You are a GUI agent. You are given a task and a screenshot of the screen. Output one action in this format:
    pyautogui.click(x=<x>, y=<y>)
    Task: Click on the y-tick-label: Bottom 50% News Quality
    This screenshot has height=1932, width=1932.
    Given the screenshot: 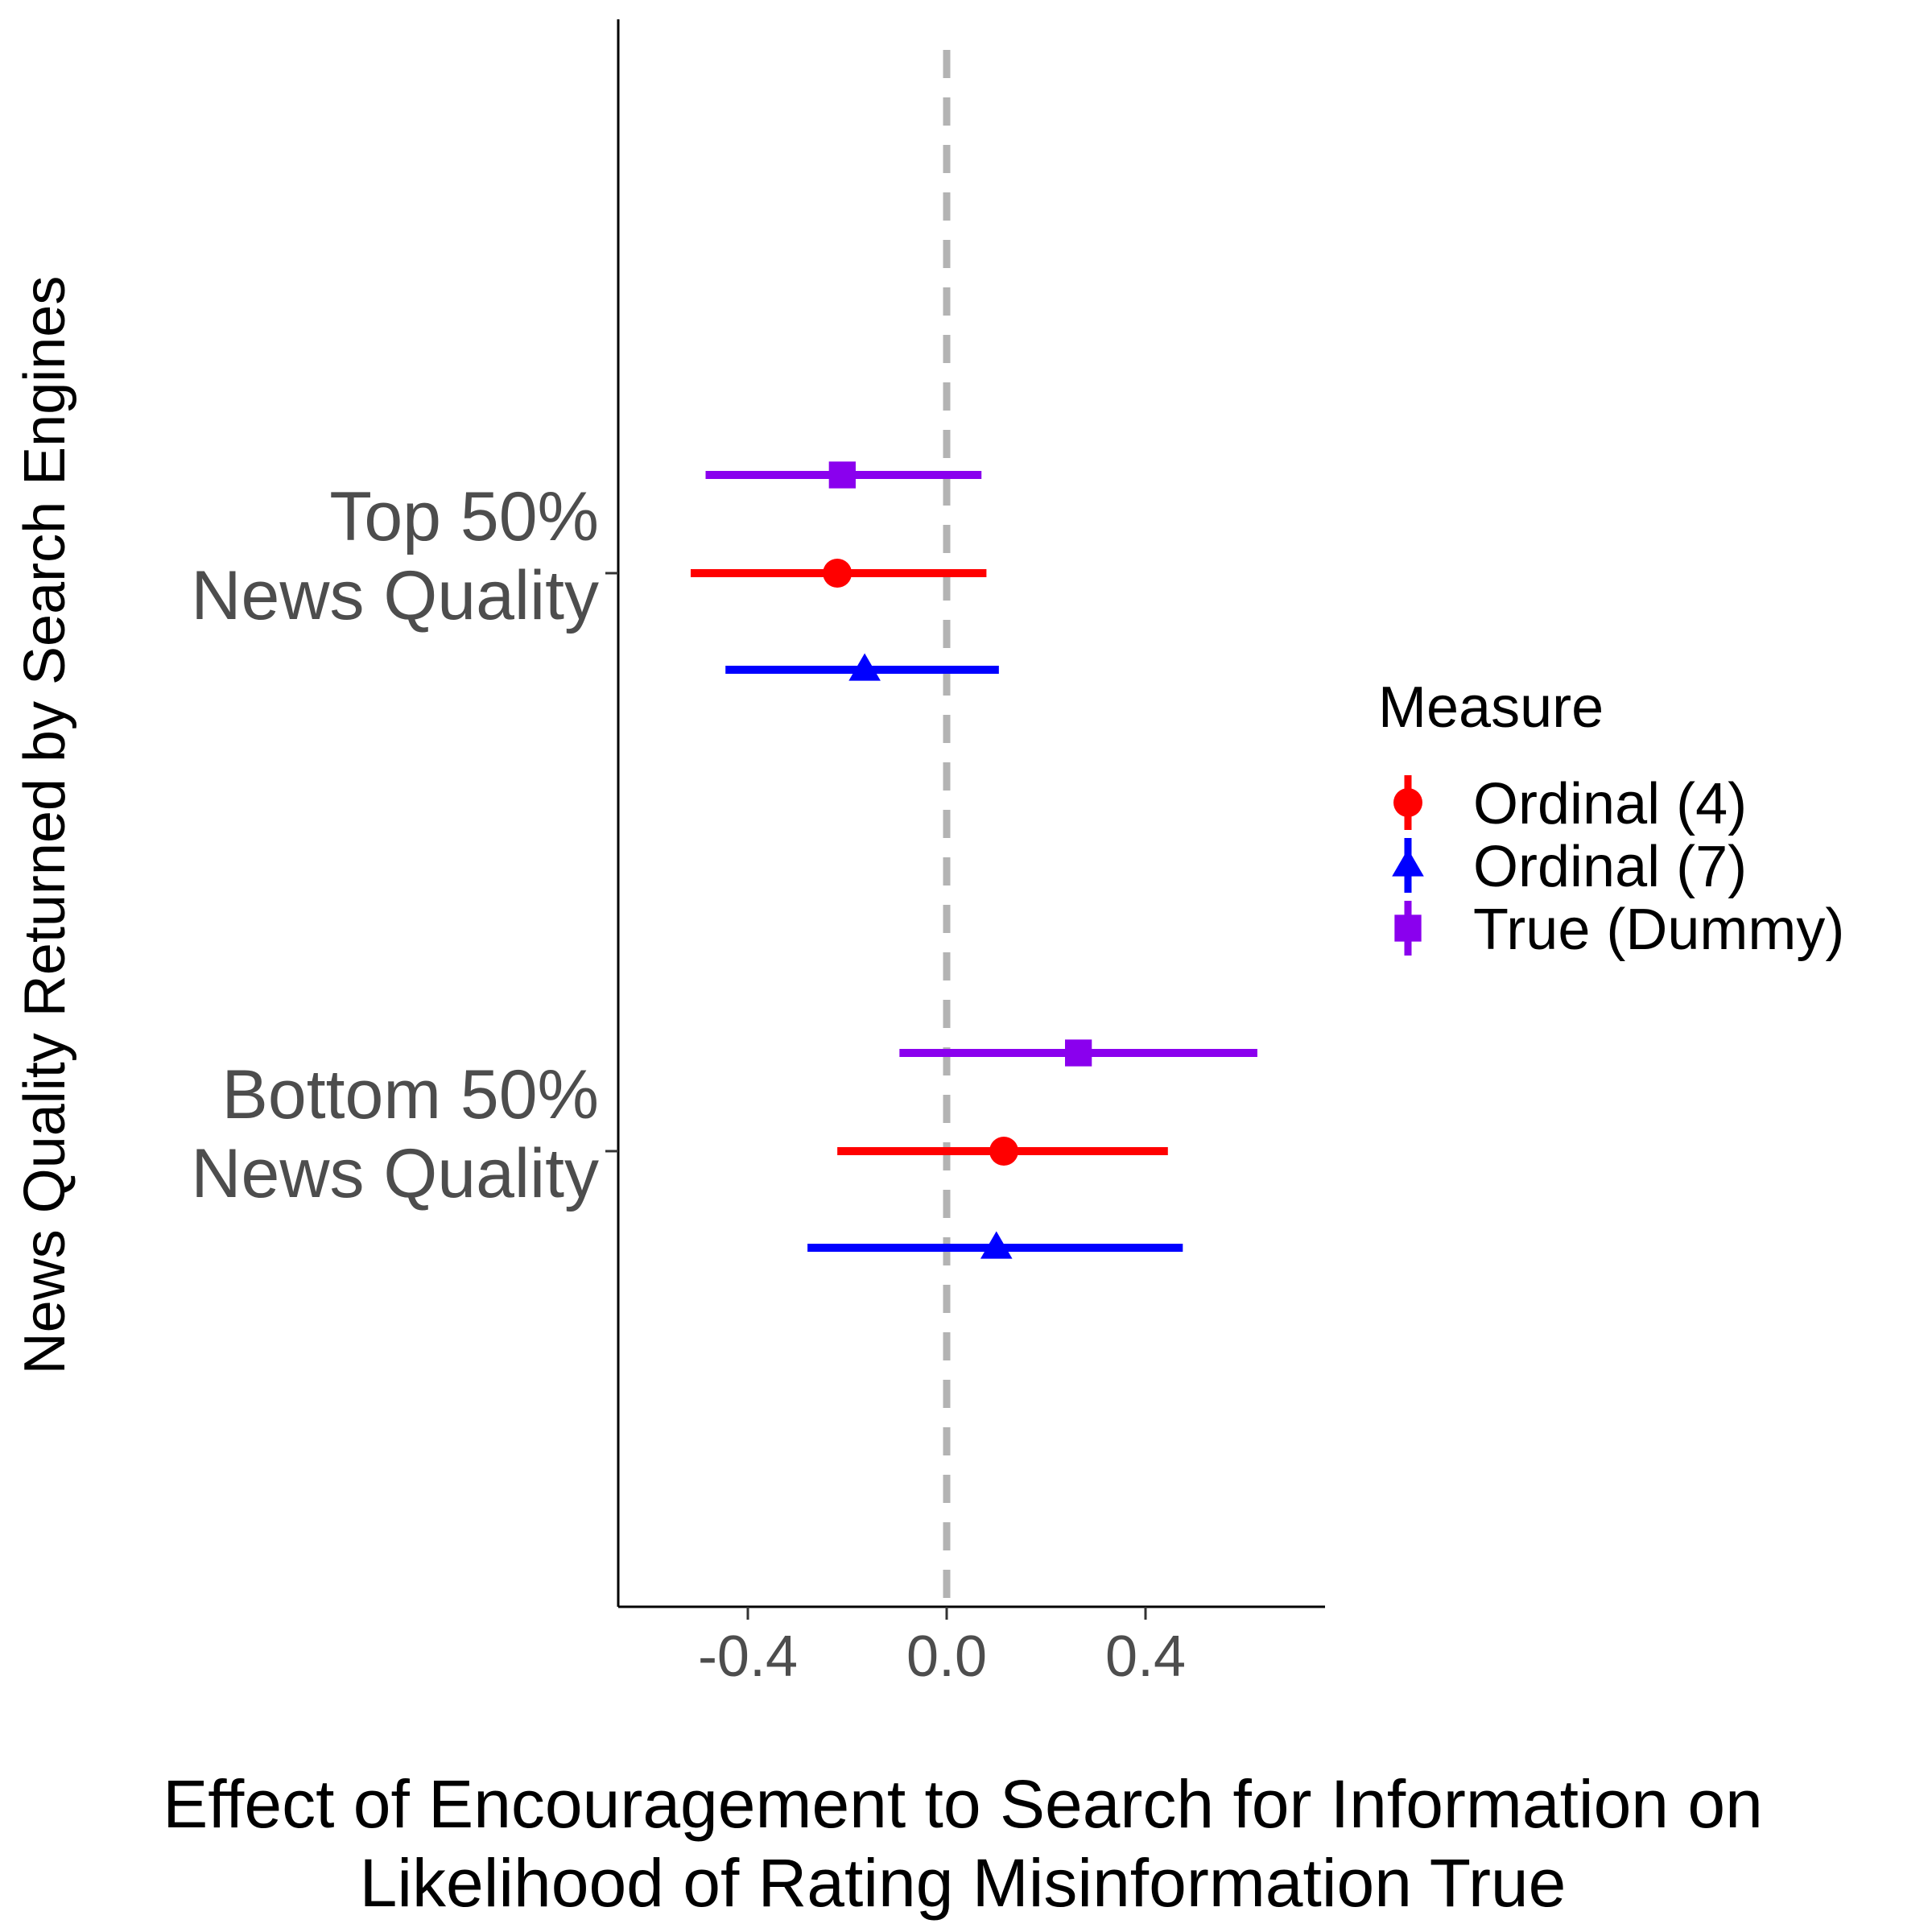 What is the action you would take?
    pyautogui.click(x=395, y=1134)
    